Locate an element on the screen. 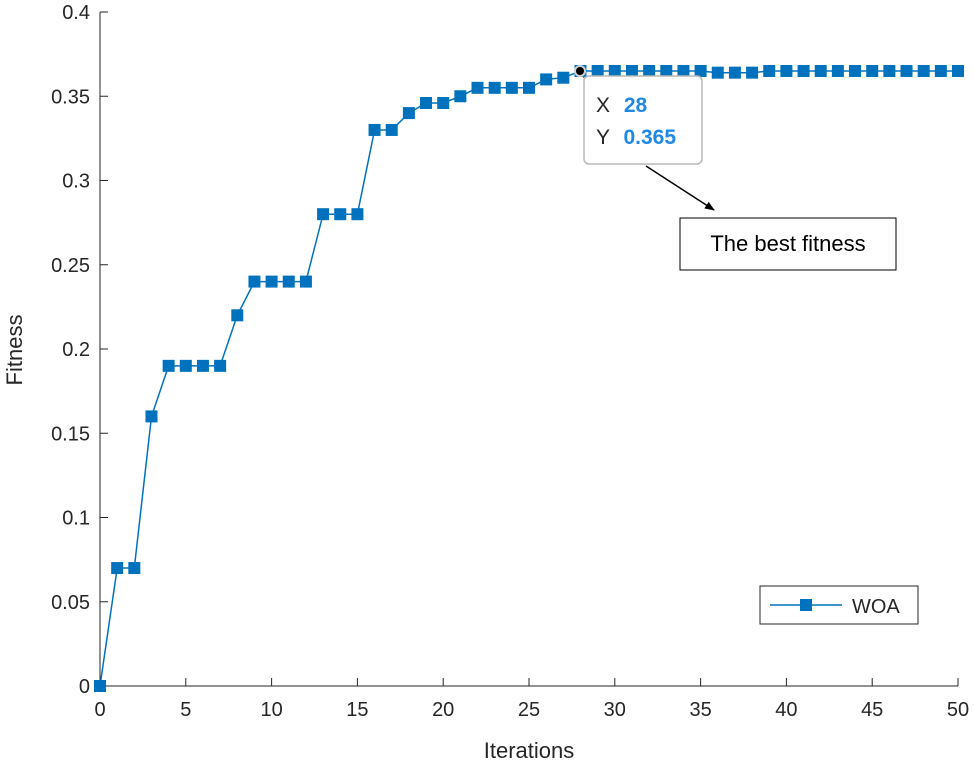  annotation-arrow is located at coordinates (680, 188).